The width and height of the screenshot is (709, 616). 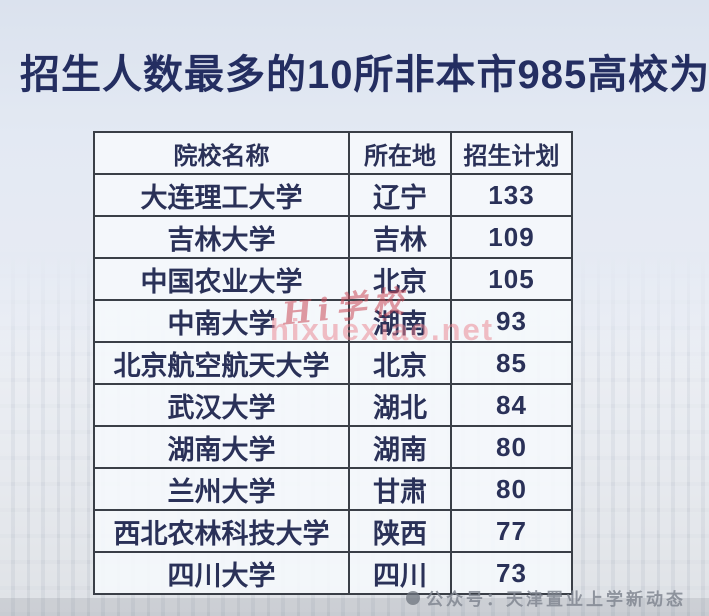 What do you see at coordinates (221, 153) in the screenshot?
I see `header-school-name: 院校名称` at bounding box center [221, 153].